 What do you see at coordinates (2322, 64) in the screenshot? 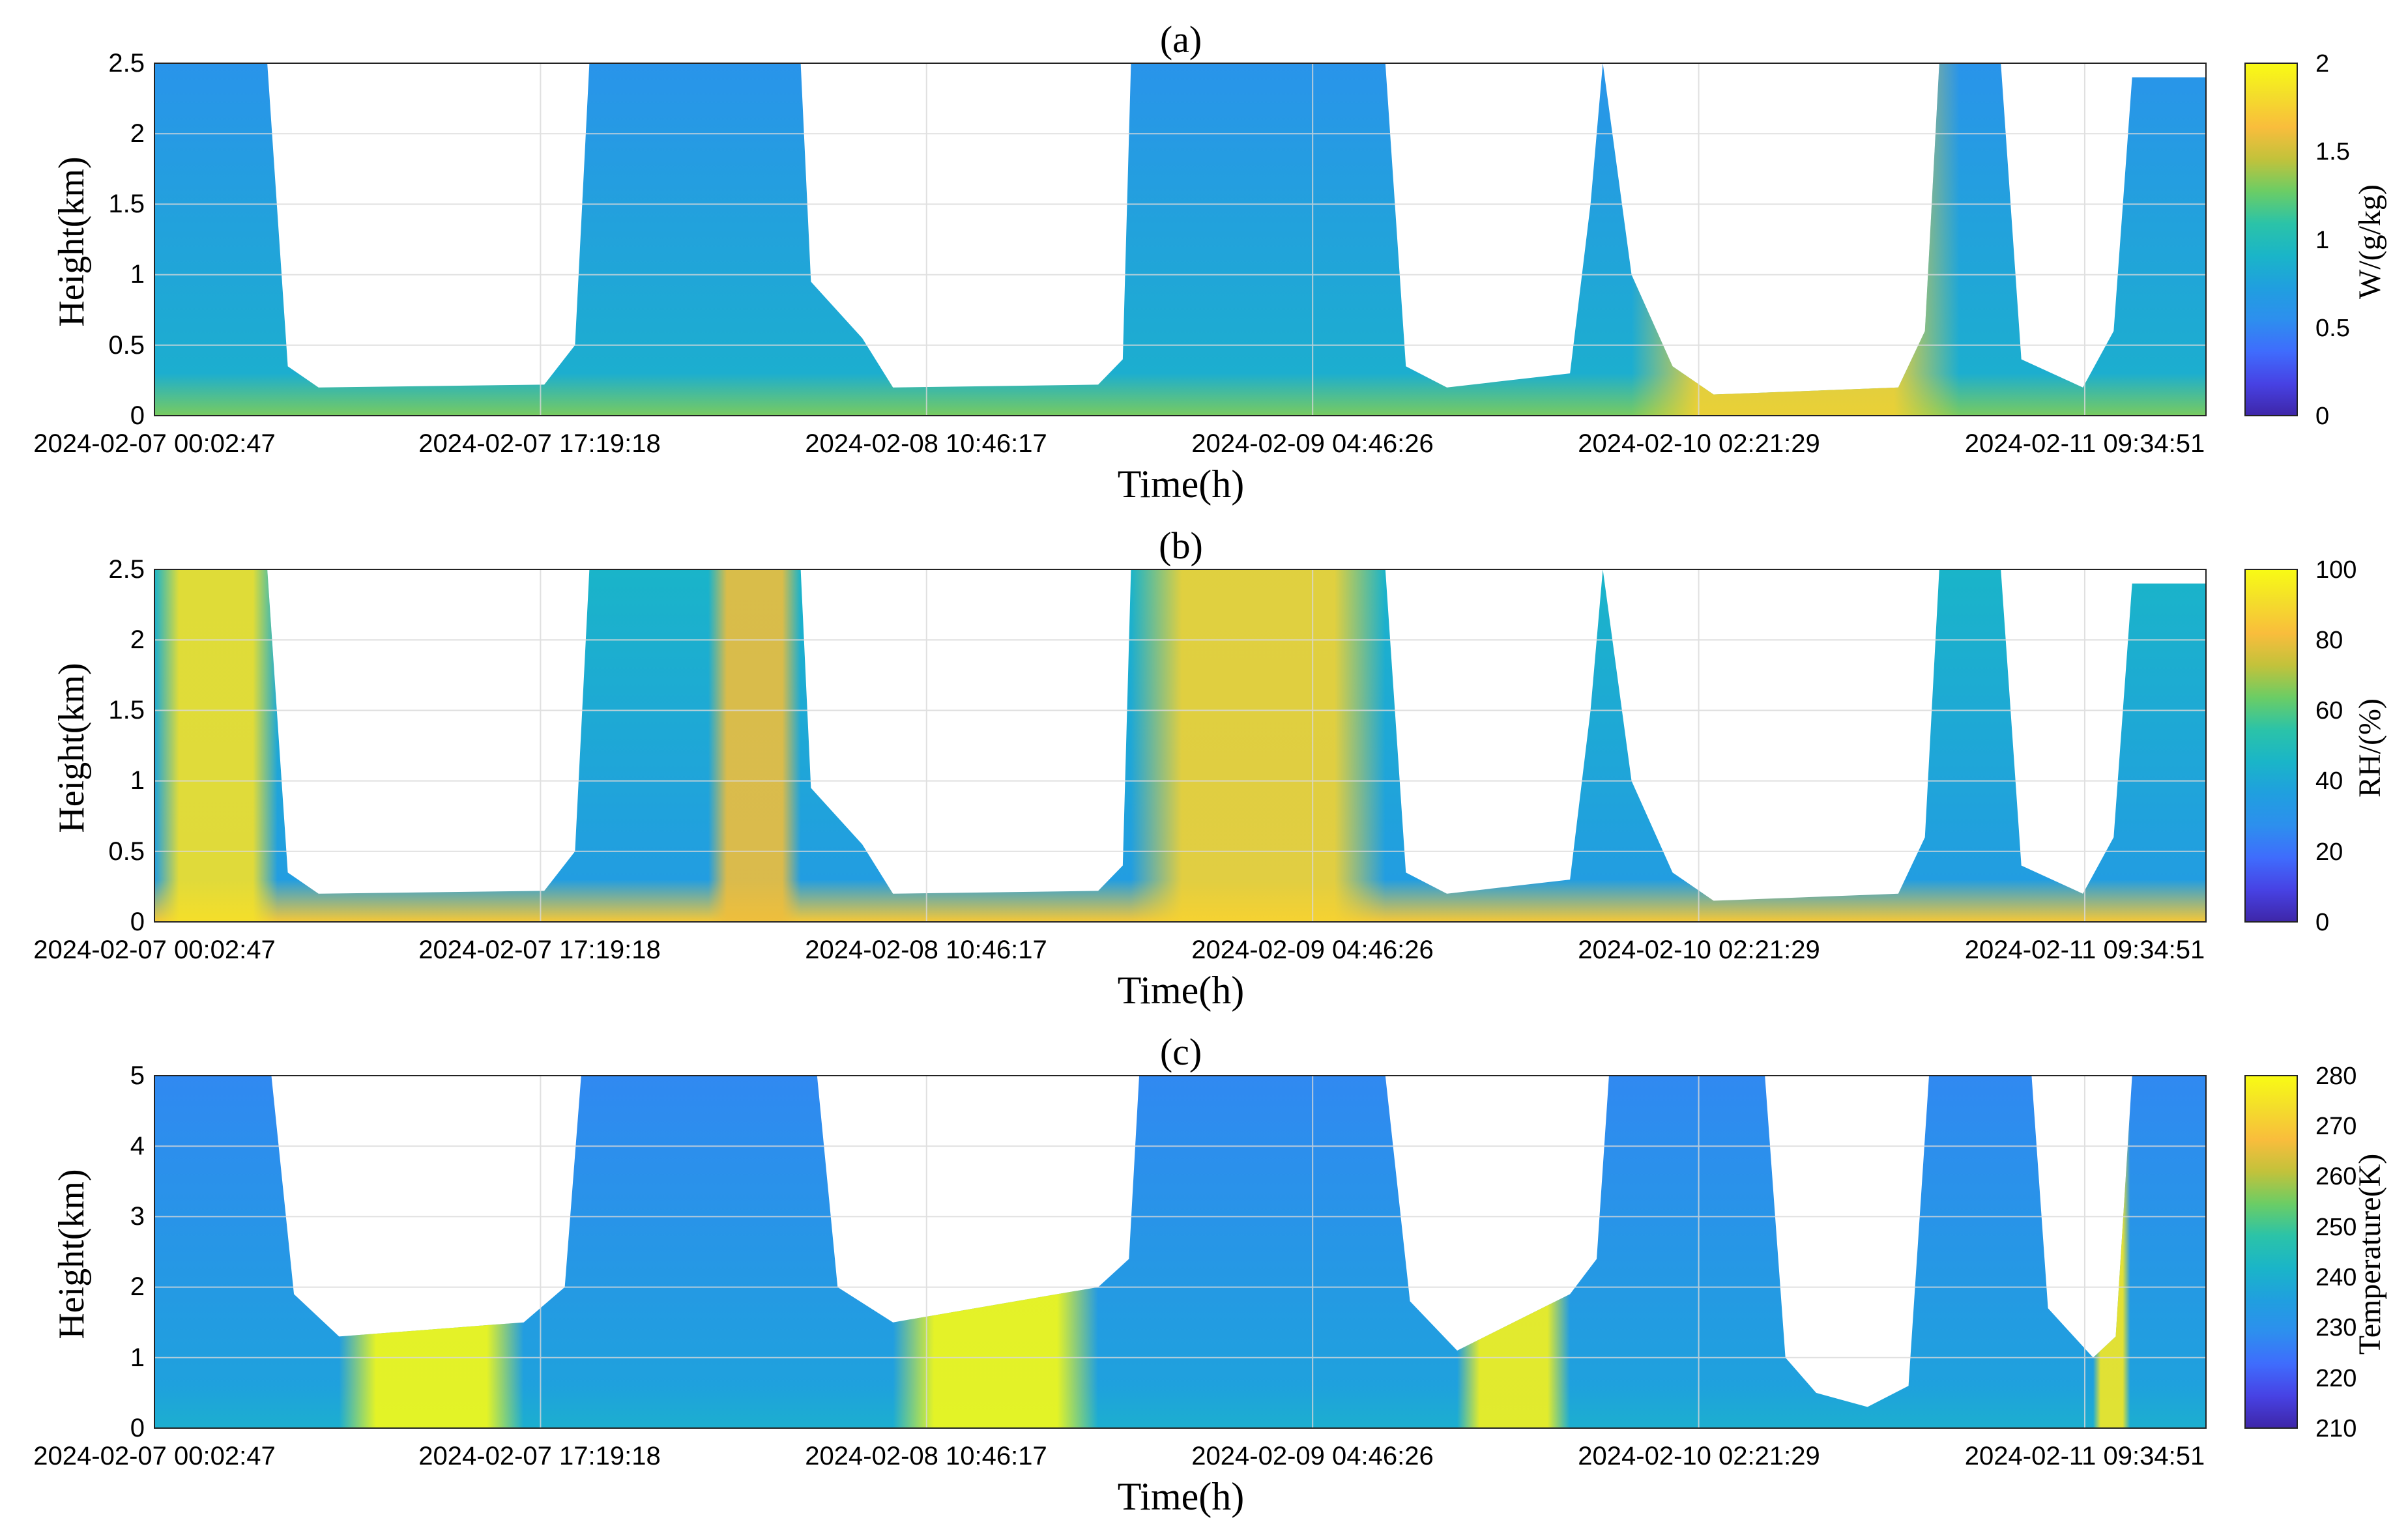
I see `colorbar-tick-label: 2` at bounding box center [2322, 64].